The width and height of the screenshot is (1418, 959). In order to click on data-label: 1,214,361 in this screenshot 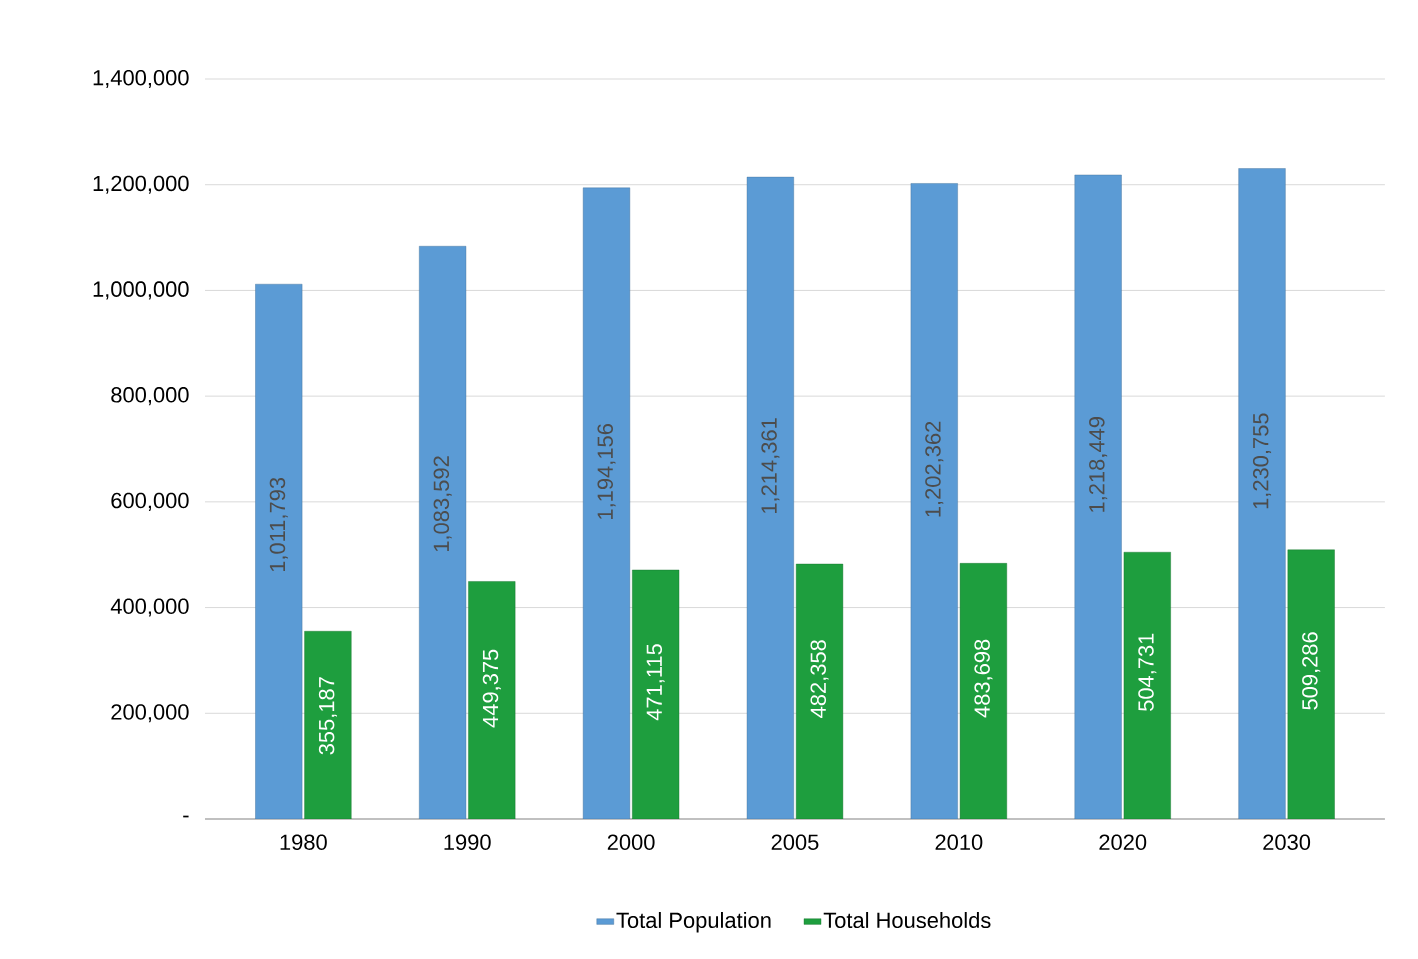, I will do `click(770, 466)`.